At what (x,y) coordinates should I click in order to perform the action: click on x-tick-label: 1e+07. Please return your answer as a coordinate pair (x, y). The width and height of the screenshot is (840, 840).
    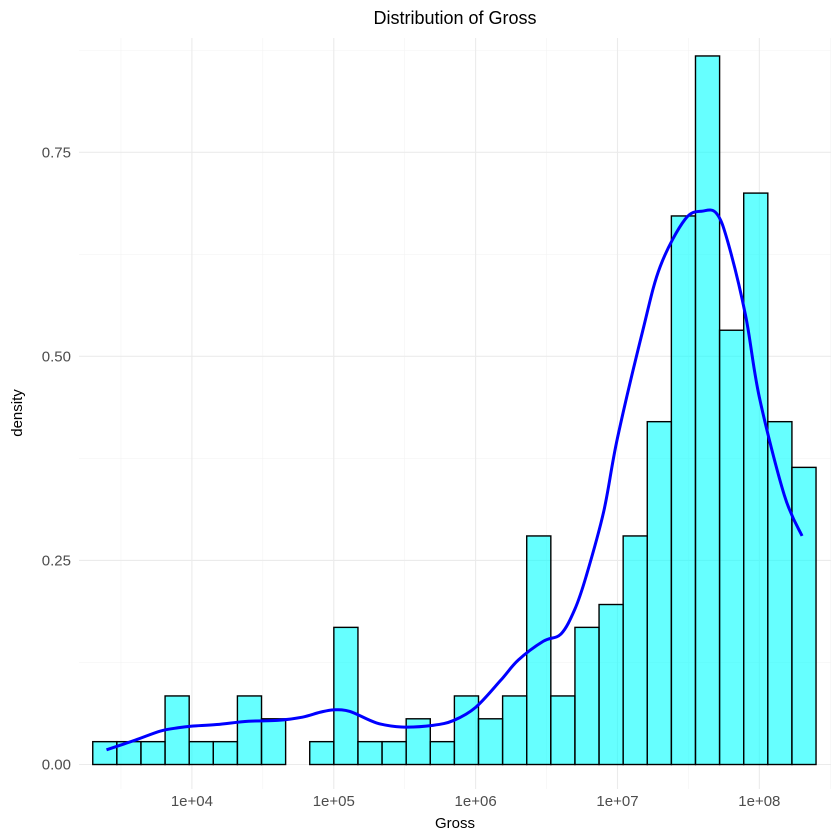
    Looking at the image, I should click on (617, 801).